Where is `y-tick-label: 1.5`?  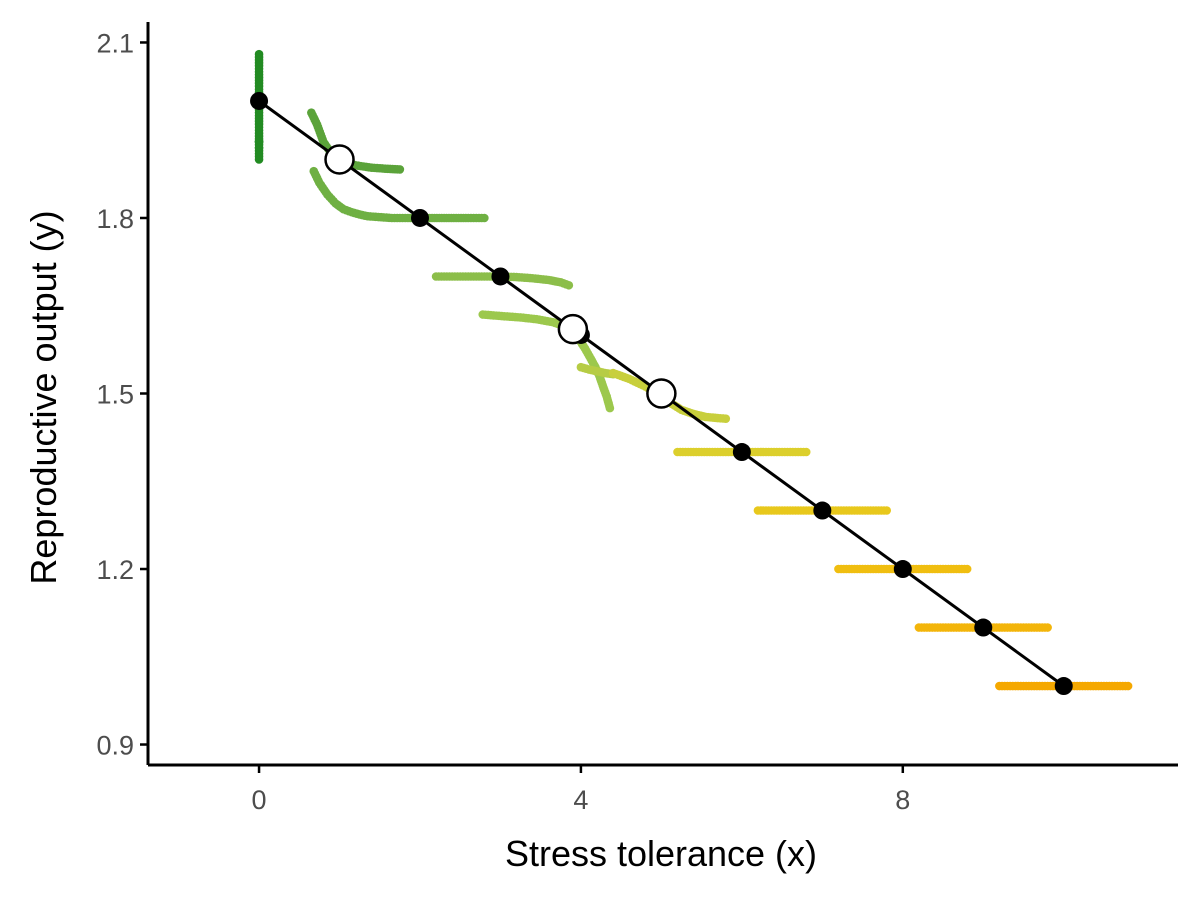 y-tick-label: 1.5 is located at coordinates (115, 395).